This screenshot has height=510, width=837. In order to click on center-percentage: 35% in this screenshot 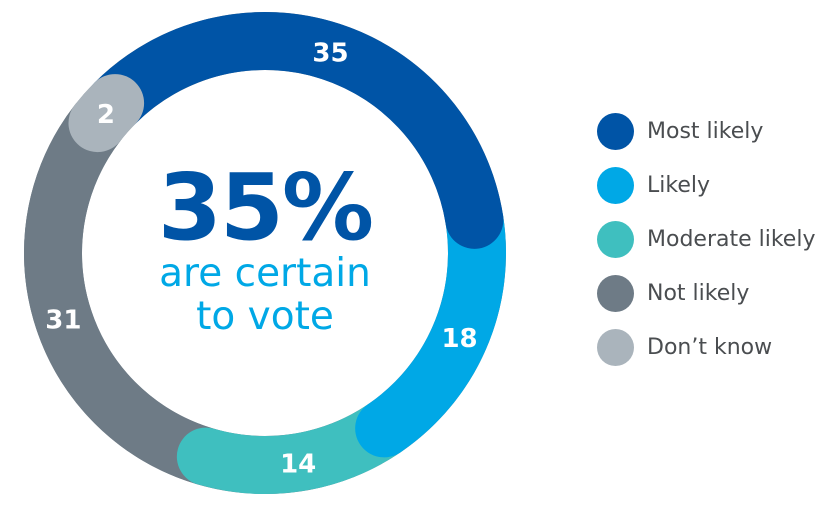, I will do `click(265, 207)`.